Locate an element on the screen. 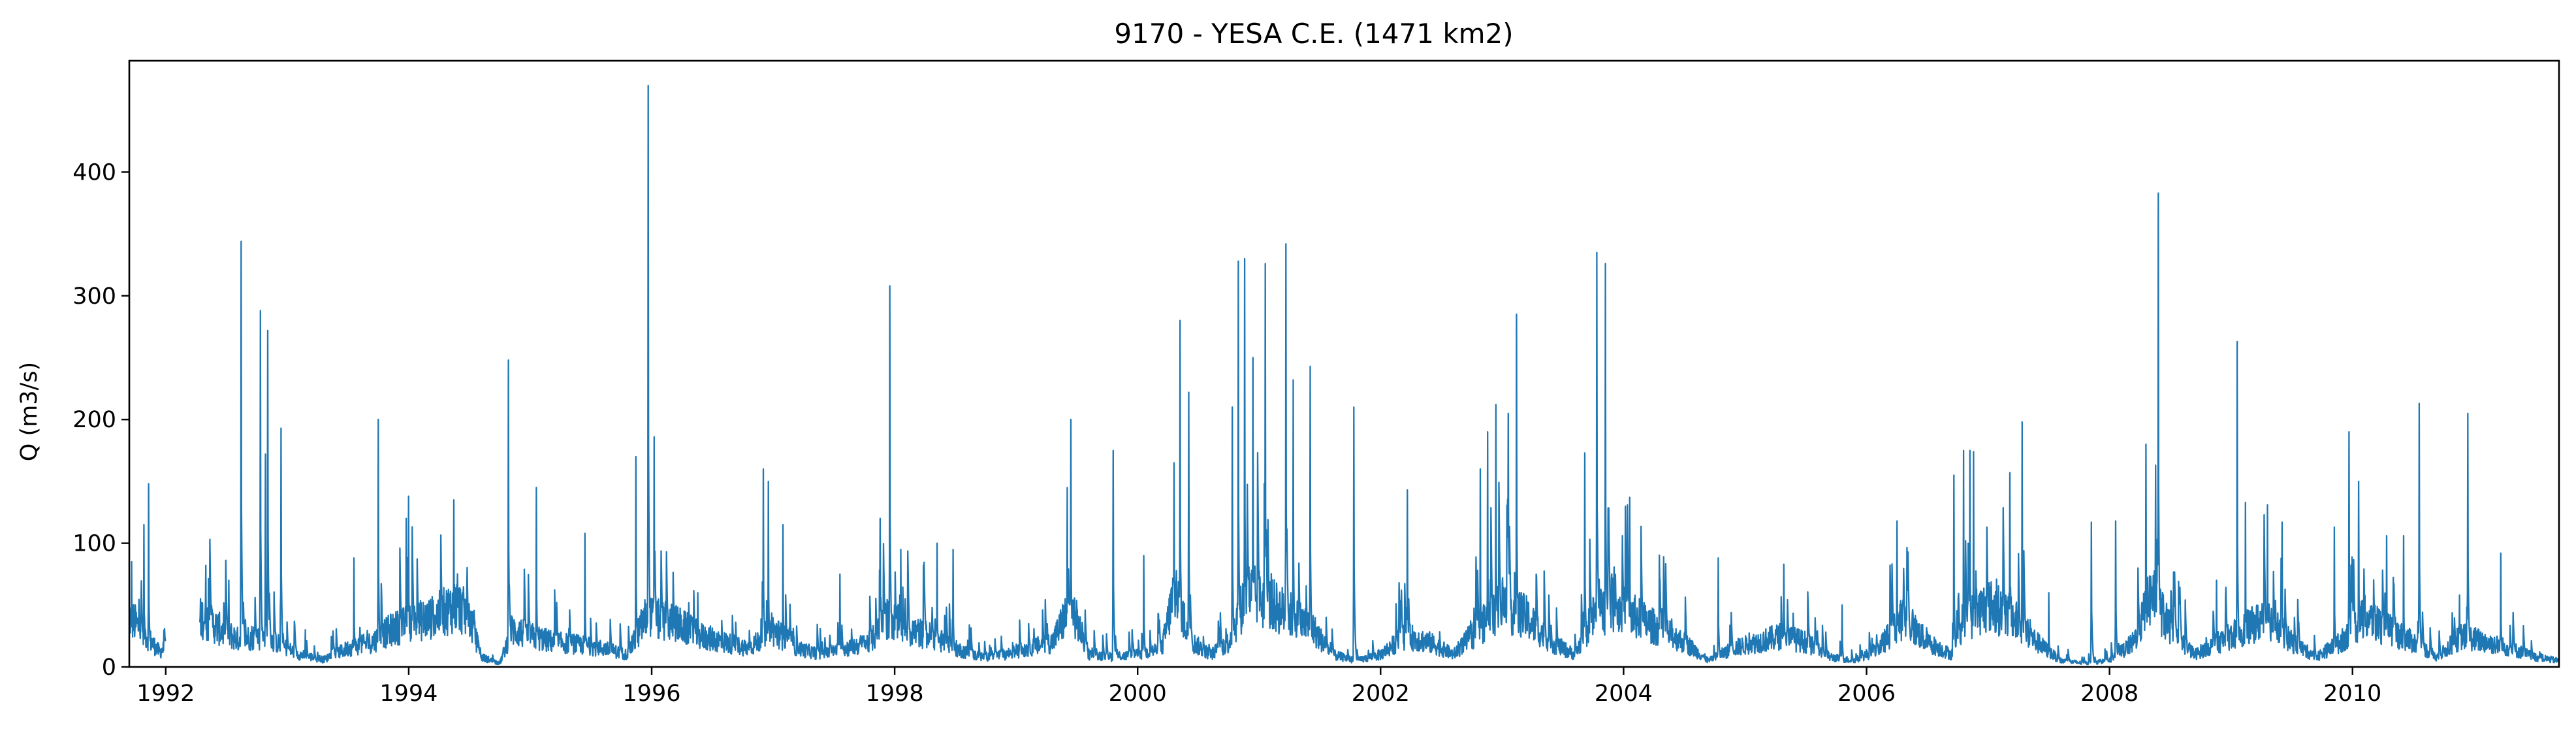  x-tick-label: 2006 is located at coordinates (1867, 694).